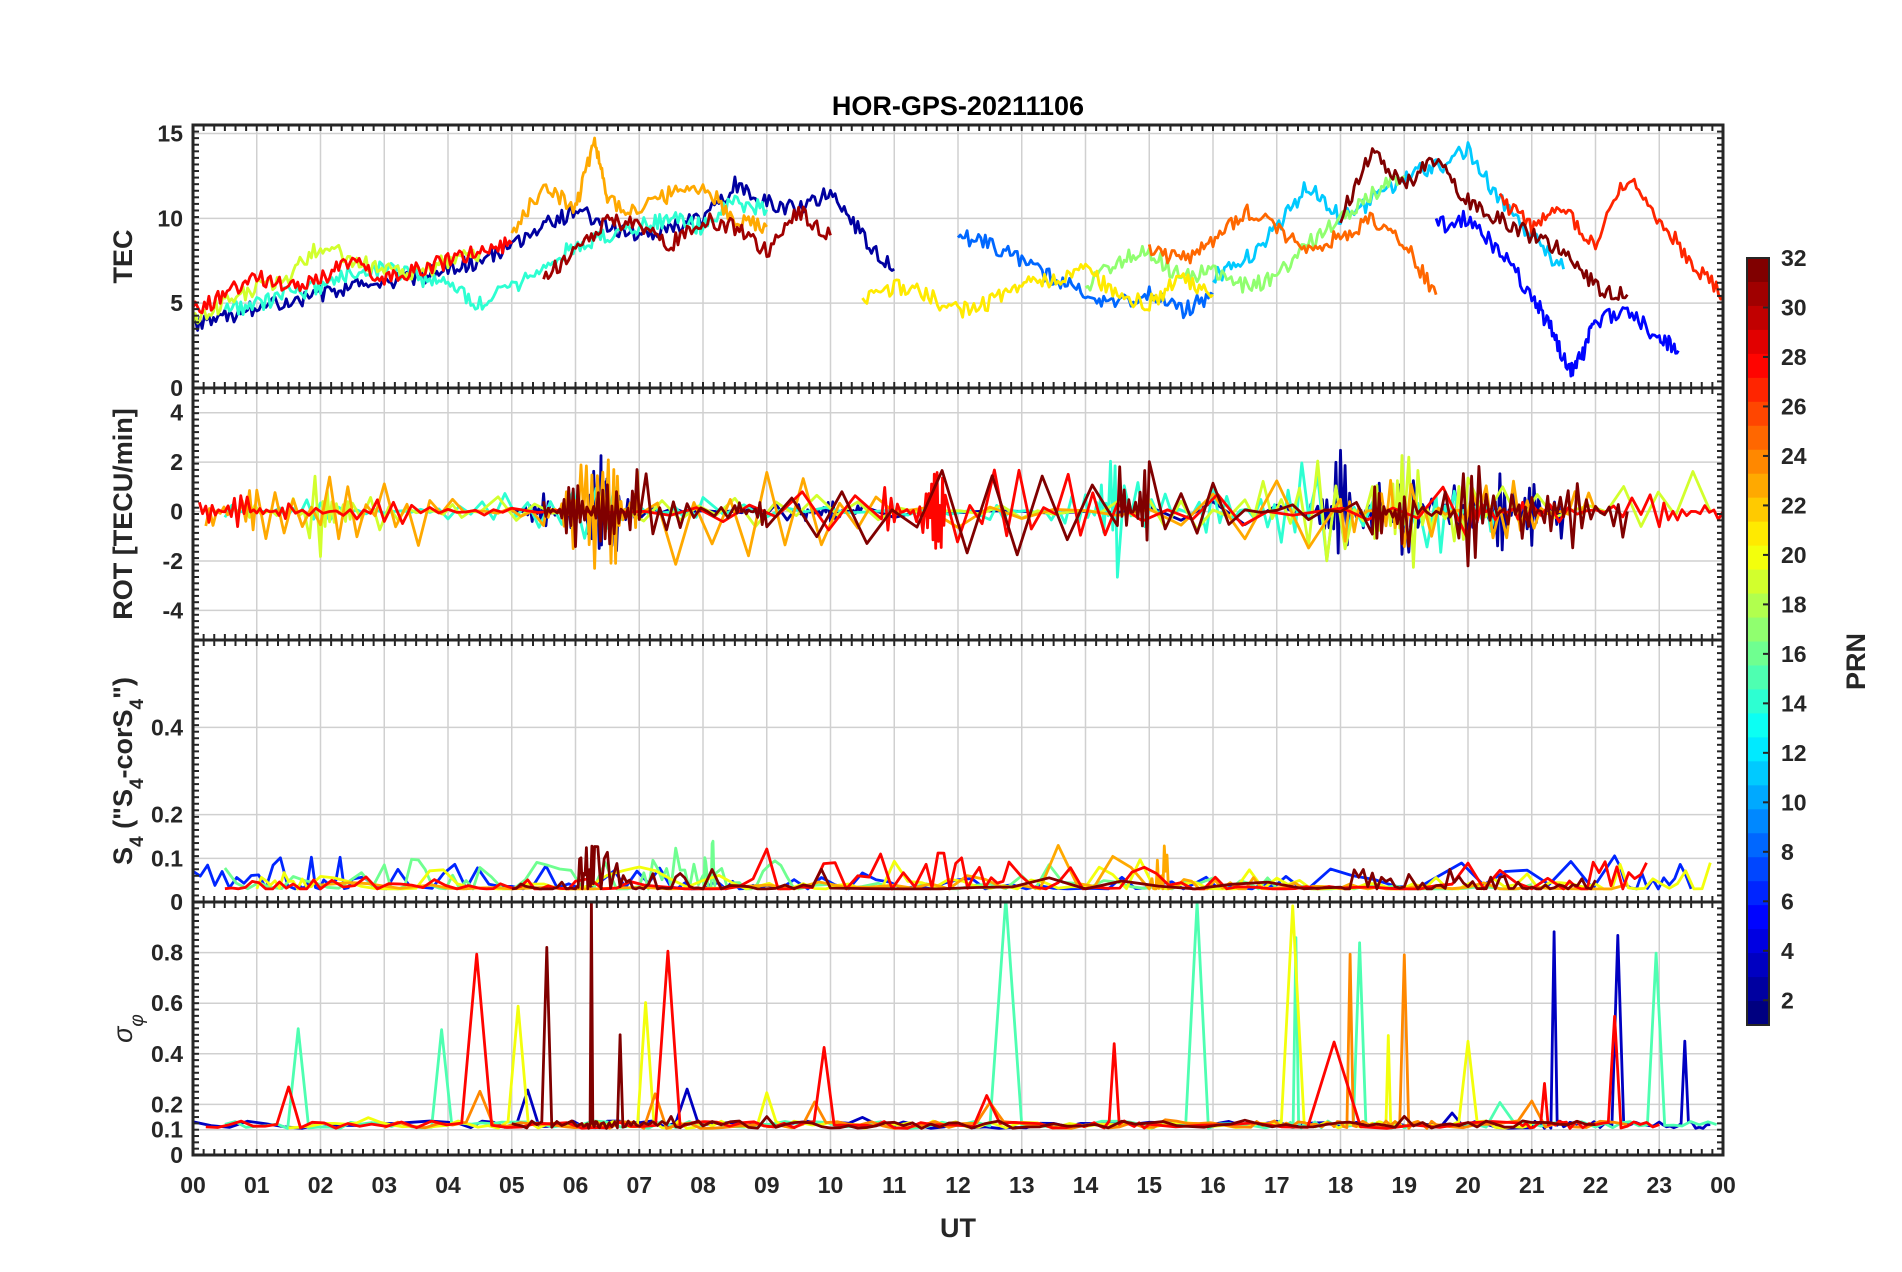 Image resolution: width=1902 pixels, height=1272 pixels. I want to click on y-tick-label: 10, so click(170, 218).